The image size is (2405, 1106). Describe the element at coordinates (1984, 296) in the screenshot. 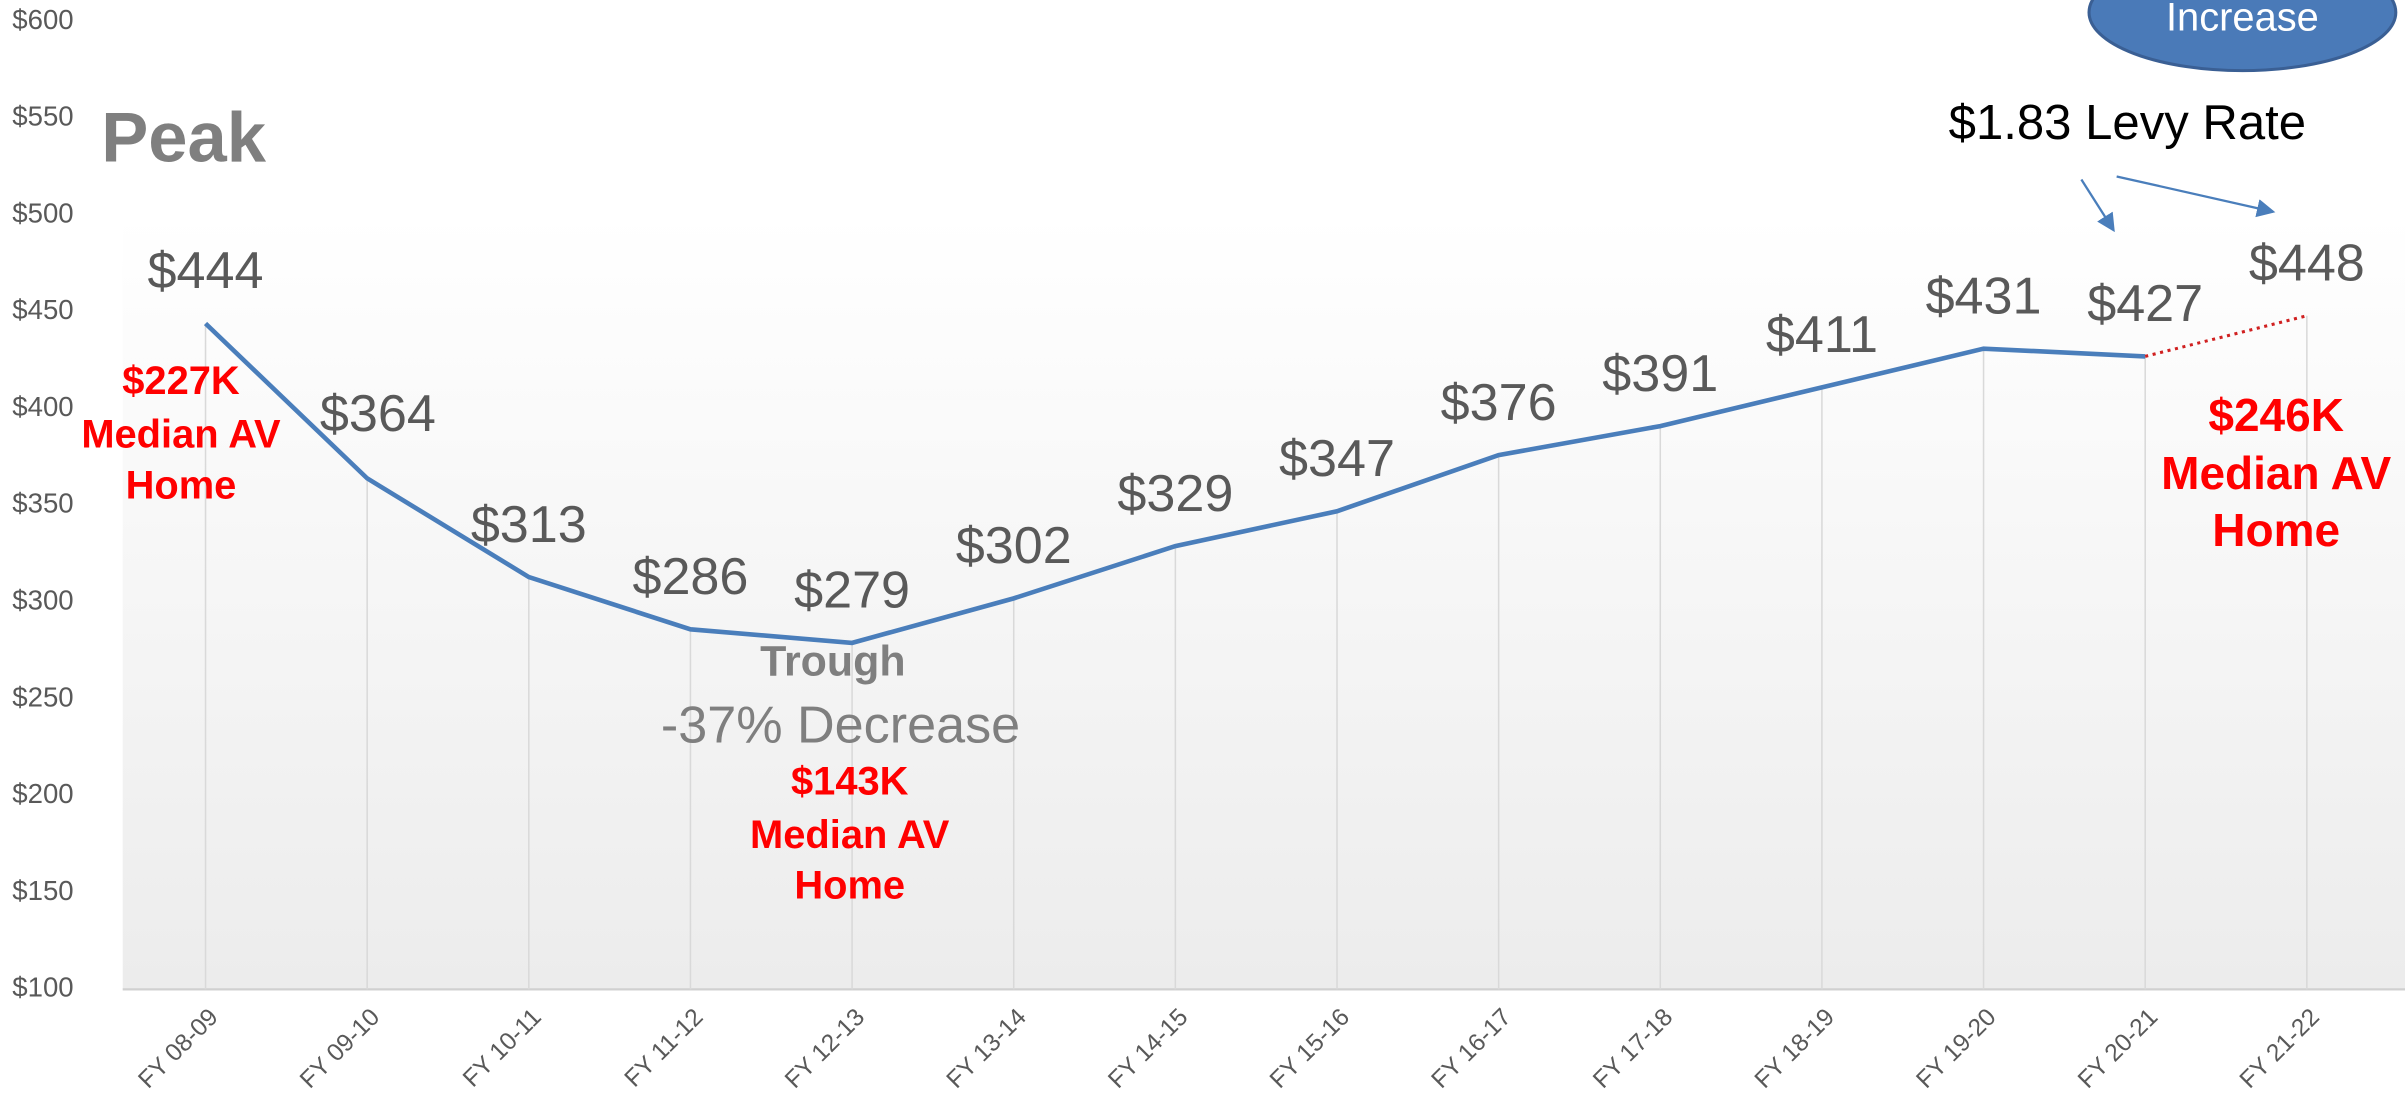

I see `value-label: $431` at that location.